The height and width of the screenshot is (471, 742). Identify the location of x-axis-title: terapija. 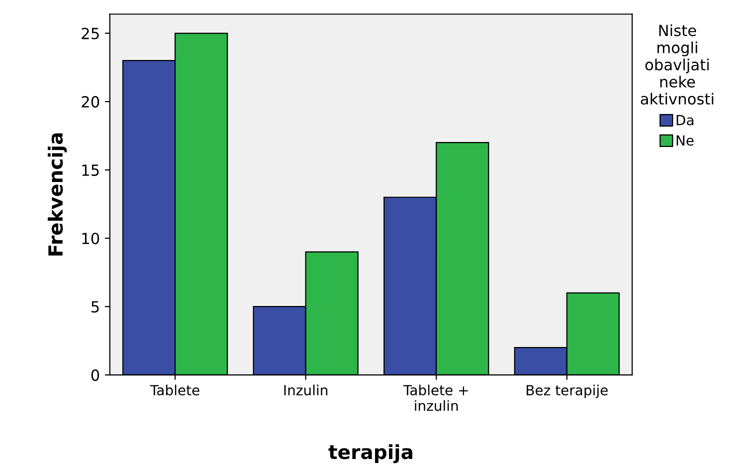
(370, 454).